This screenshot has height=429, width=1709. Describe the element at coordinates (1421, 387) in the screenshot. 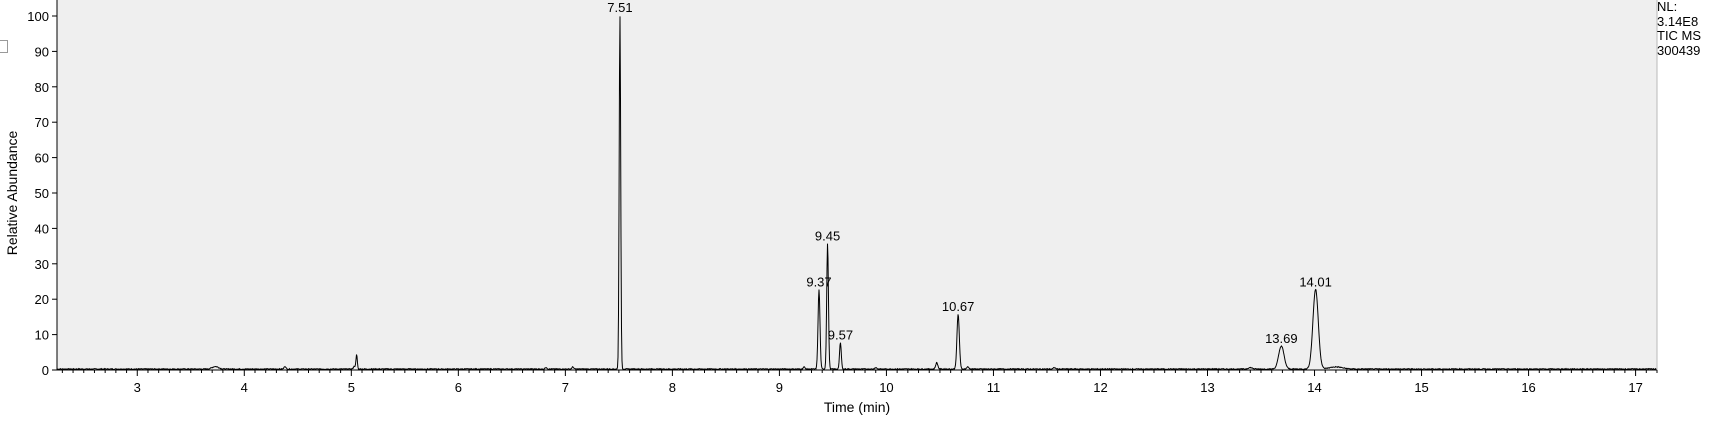

I see `x-tick-label: 15` at that location.